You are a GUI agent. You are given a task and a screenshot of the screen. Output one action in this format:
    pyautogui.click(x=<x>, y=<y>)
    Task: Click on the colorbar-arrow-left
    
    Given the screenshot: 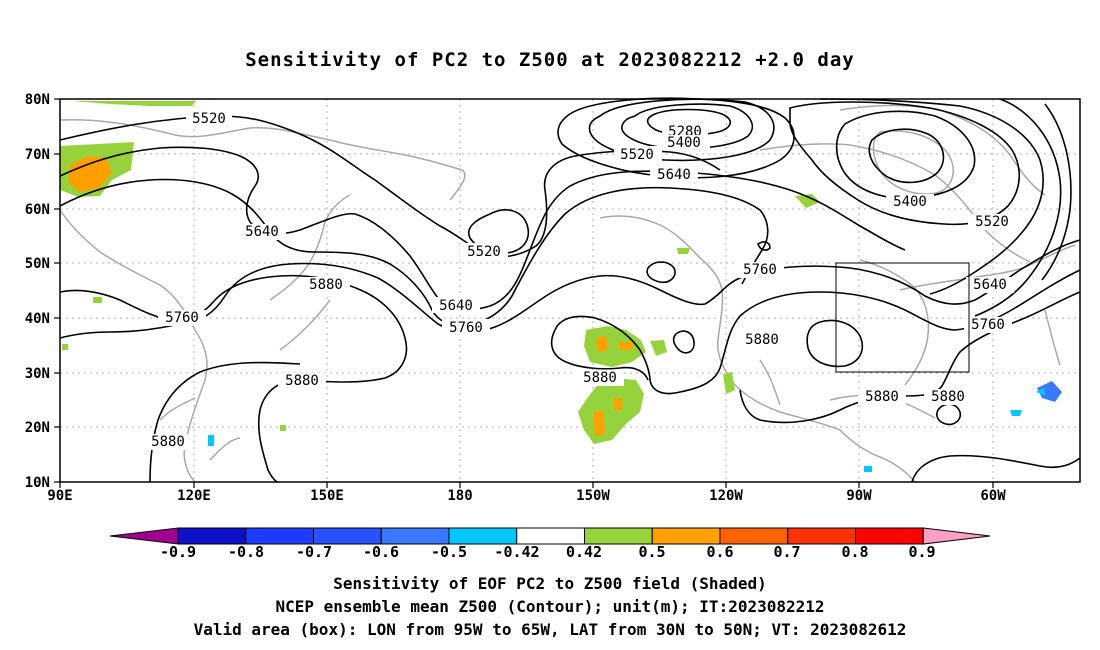 What is the action you would take?
    pyautogui.click(x=144, y=536)
    